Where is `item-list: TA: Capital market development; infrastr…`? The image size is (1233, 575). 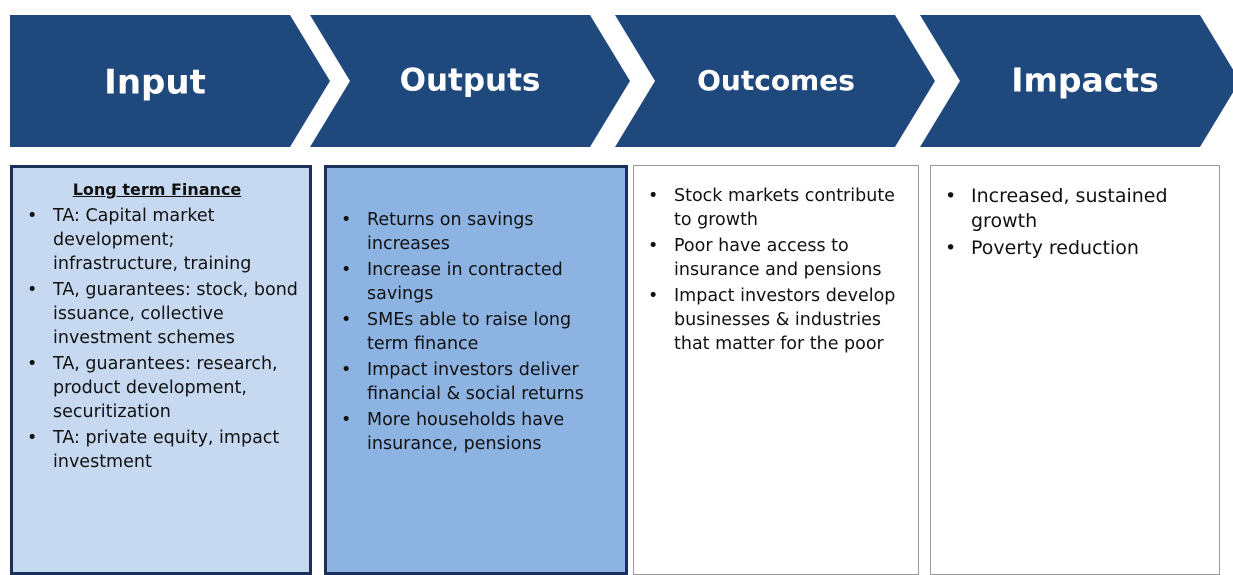
item-list: TA: Capital market development; infrastr… is located at coordinates (157, 339).